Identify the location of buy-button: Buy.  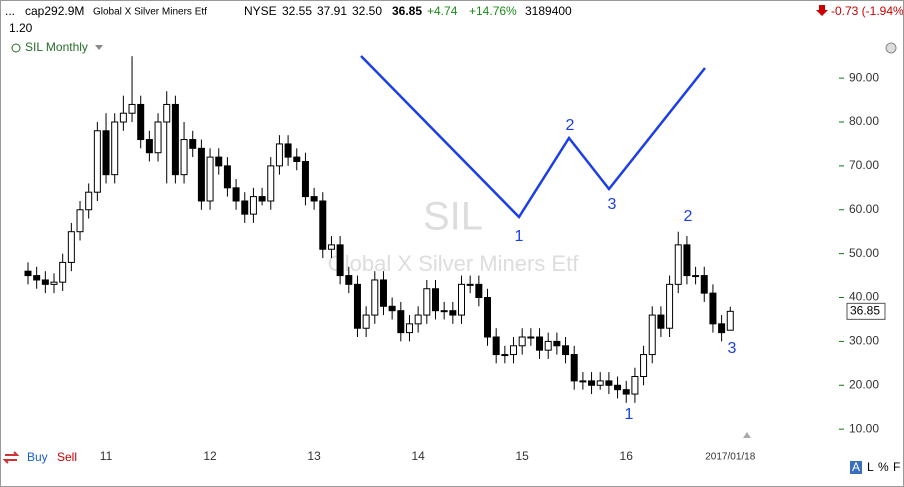
(37, 457).